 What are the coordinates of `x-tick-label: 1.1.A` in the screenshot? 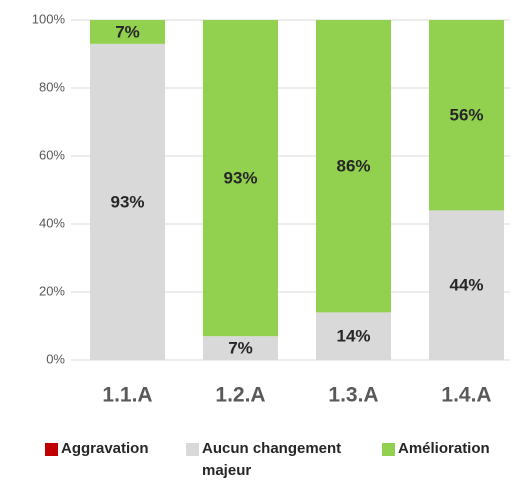 It's located at (127, 395).